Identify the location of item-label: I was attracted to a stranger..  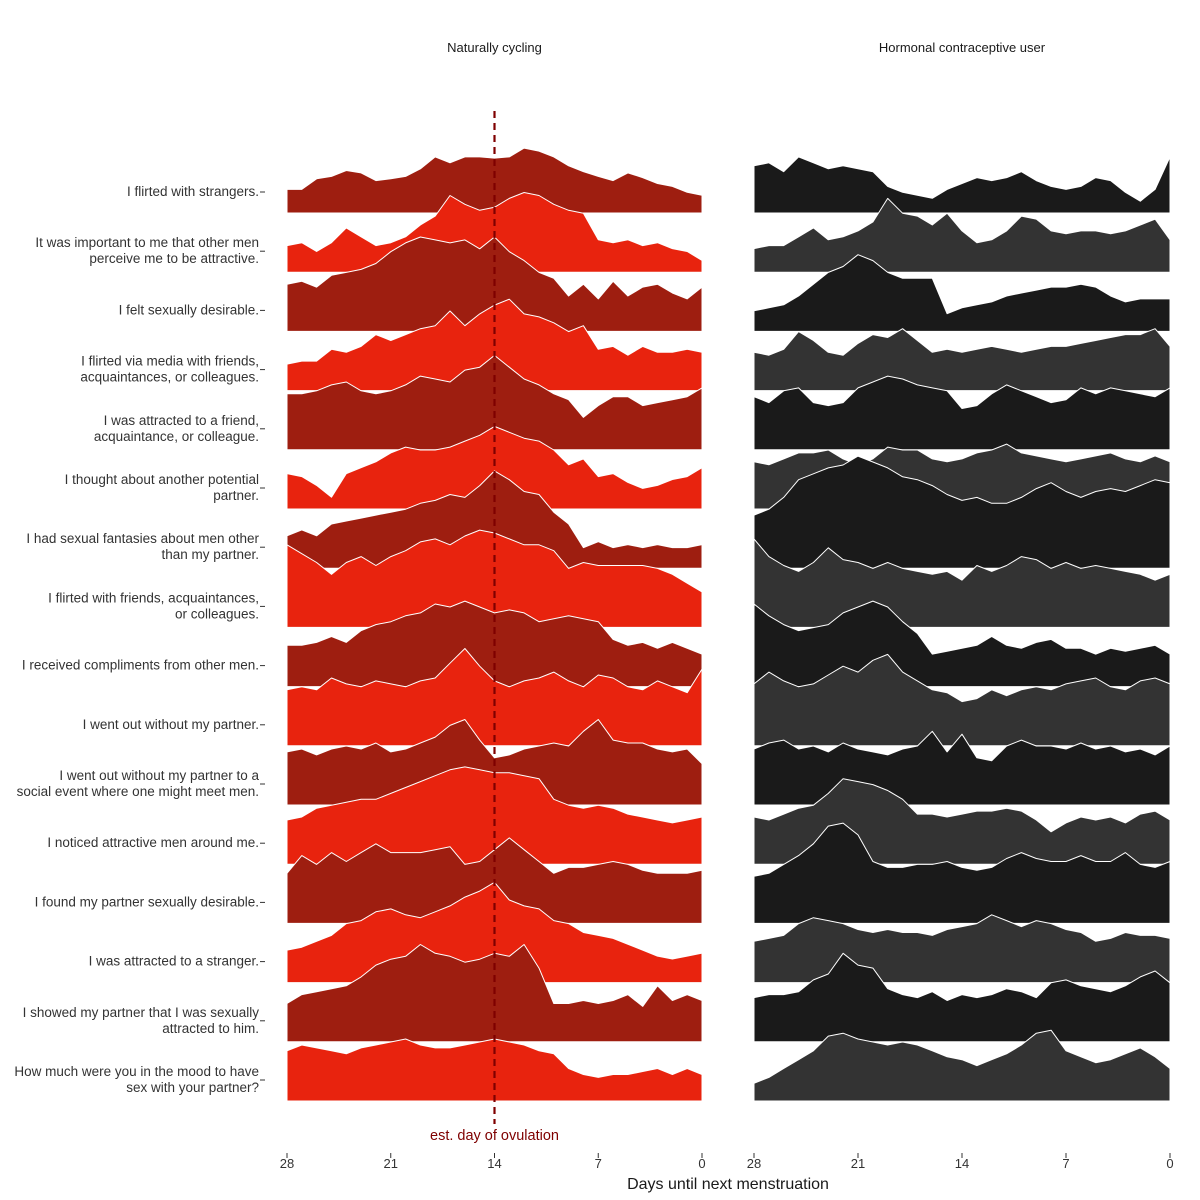
(177, 961).